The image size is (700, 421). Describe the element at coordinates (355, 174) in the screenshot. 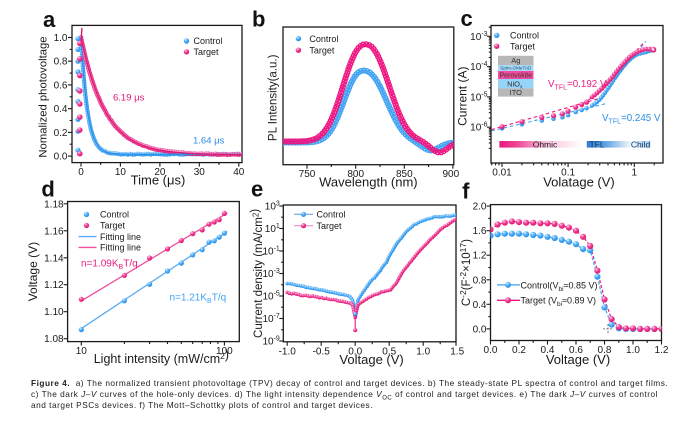

I see `svg-text: 800` at that location.